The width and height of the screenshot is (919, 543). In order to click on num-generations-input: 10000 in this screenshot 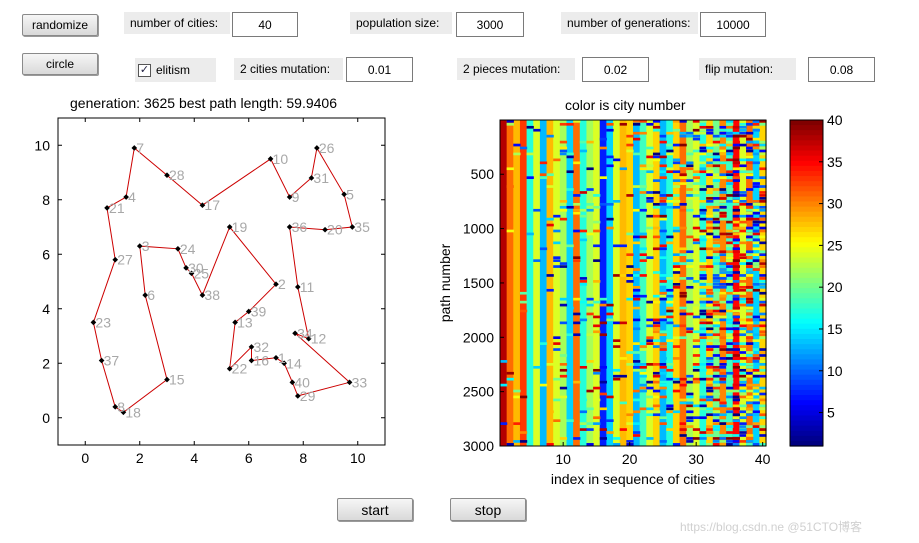, I will do `click(733, 24)`.